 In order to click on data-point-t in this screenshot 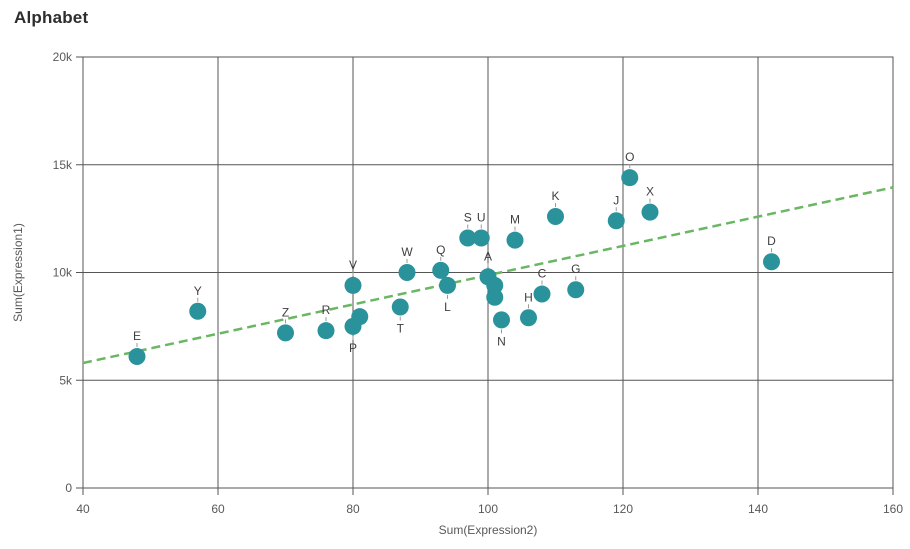, I will do `click(400, 307)`.